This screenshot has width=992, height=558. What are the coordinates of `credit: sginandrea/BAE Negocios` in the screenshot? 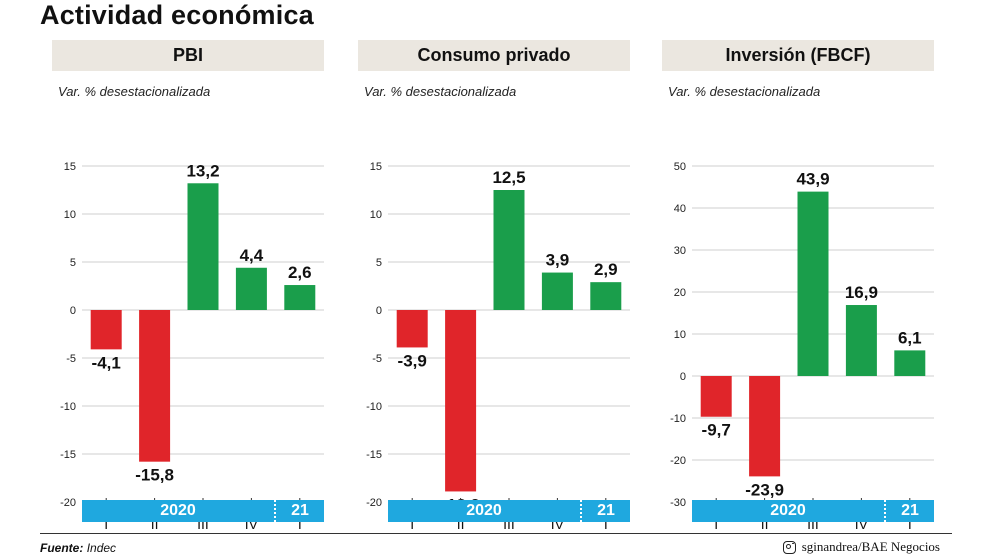 It's located at (861, 547).